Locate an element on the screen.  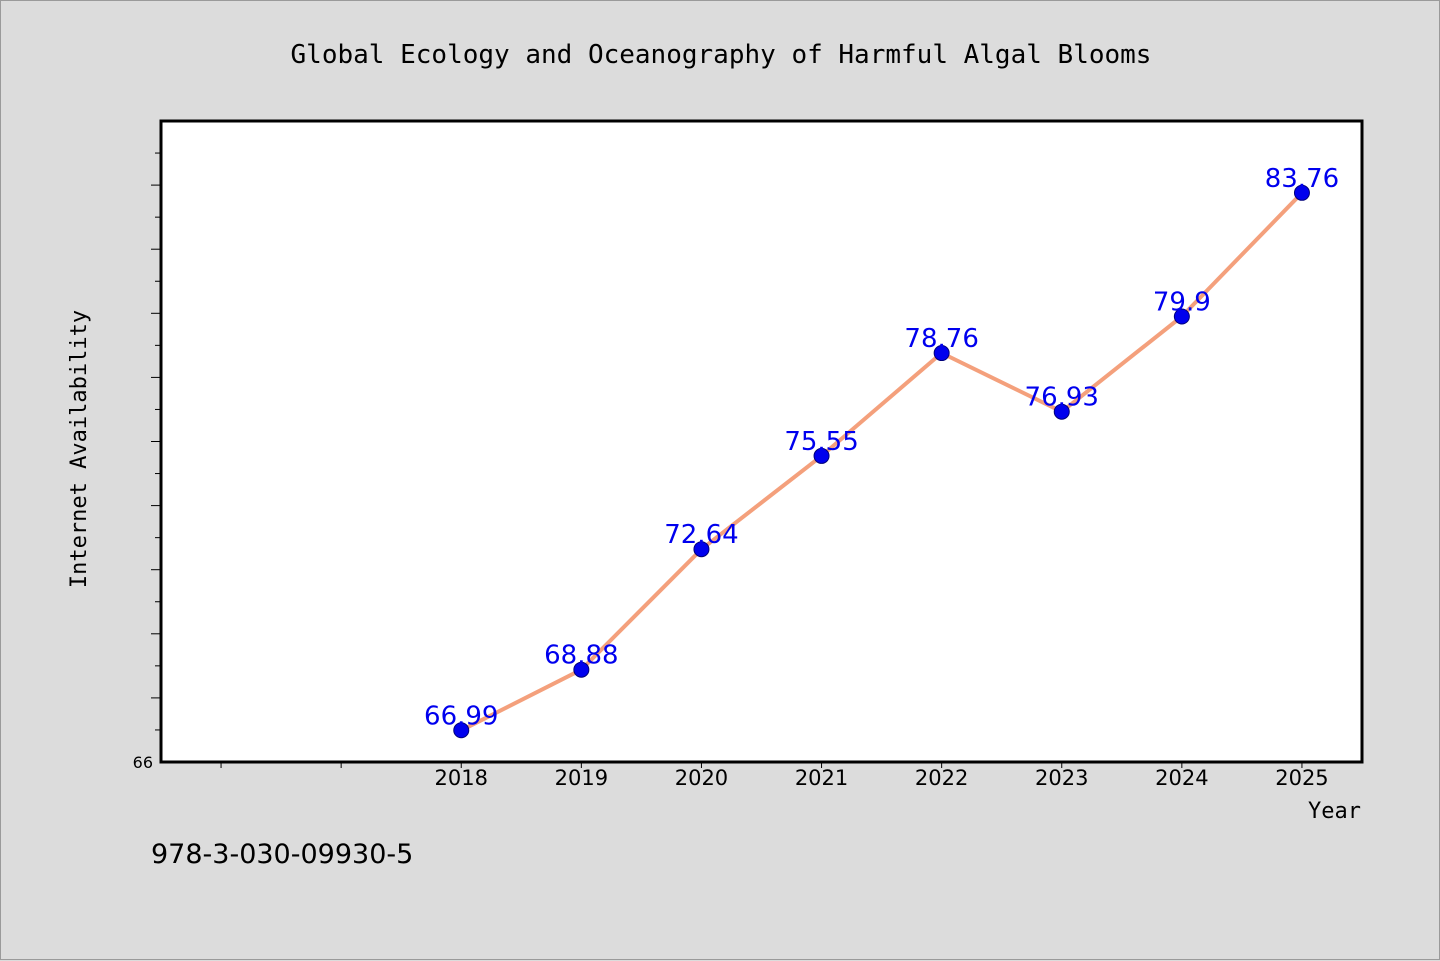
x-axis-ticks is located at coordinates (761, 765).